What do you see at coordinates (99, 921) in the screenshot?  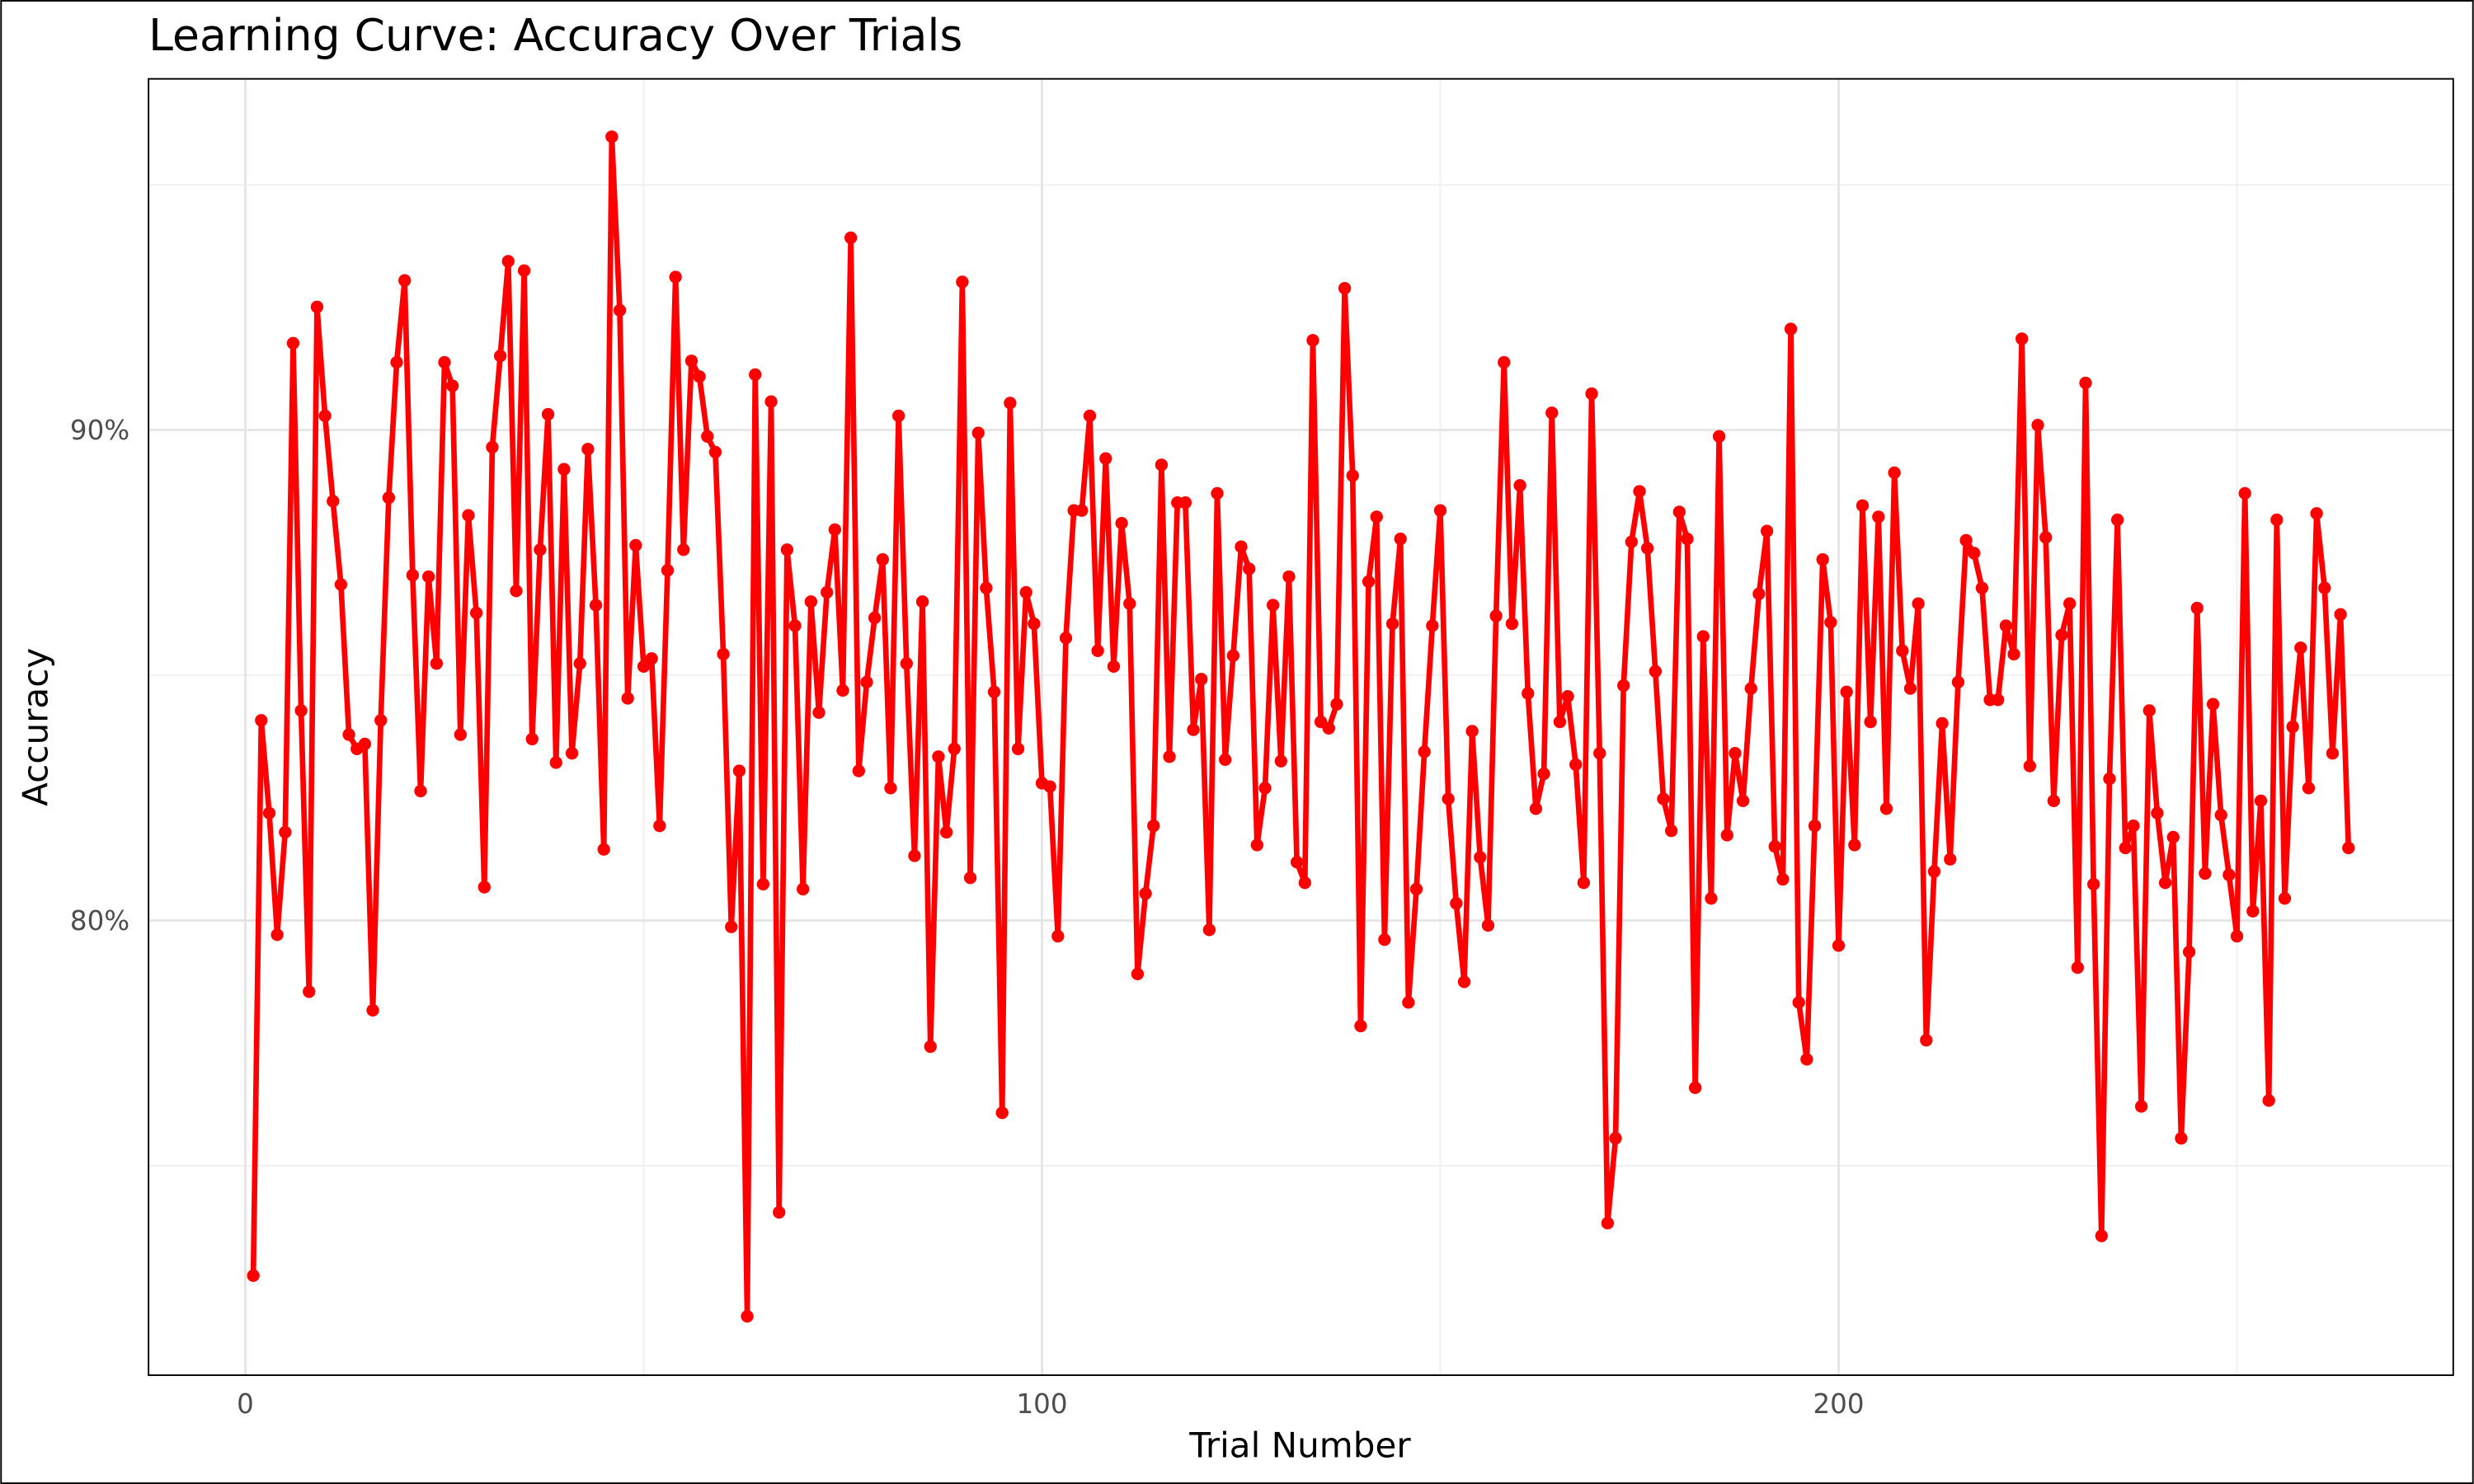 I see `y-tick-label: 80%` at bounding box center [99, 921].